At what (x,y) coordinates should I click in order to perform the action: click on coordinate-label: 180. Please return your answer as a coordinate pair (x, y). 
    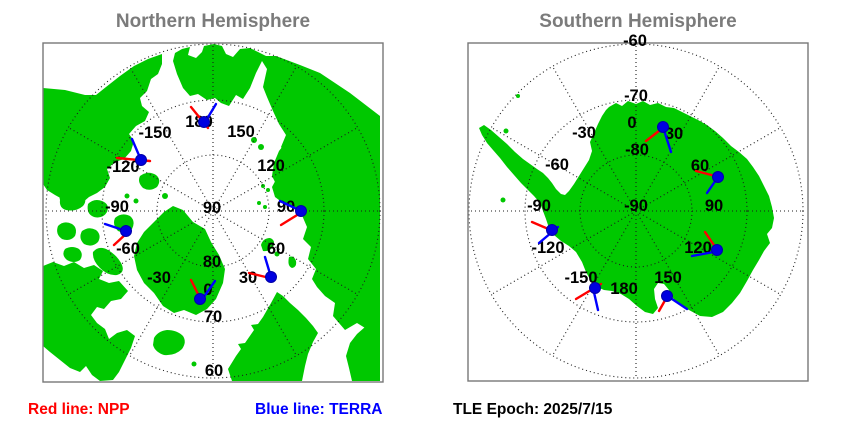
    Looking at the image, I should click on (624, 289).